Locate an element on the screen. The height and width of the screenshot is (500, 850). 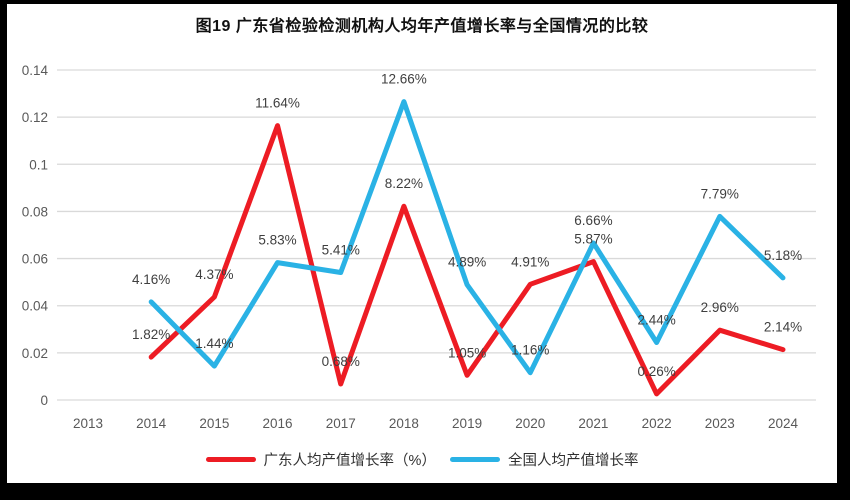
legend-label-national: 全国人均产值增长率 is located at coordinates (573, 461).